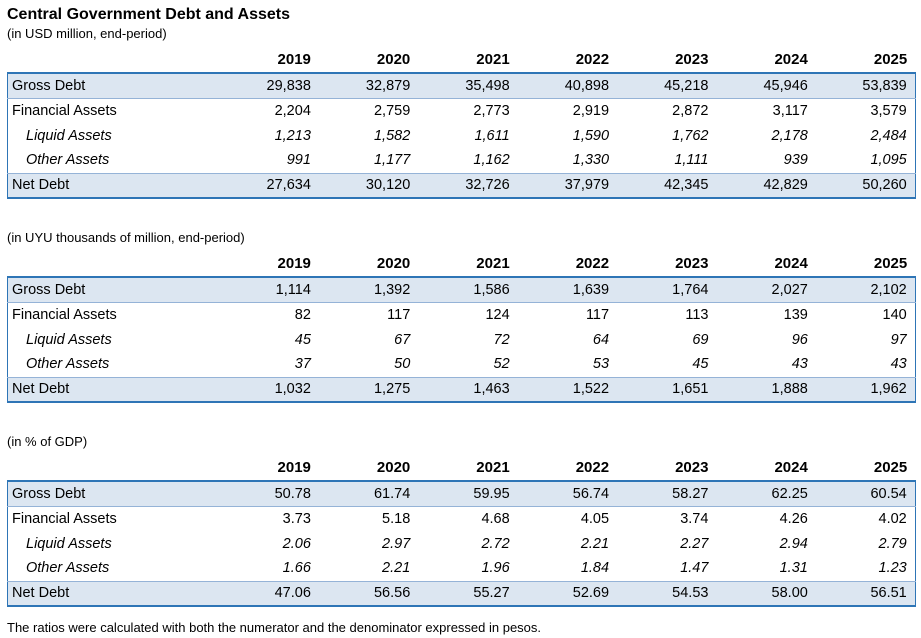  Describe the element at coordinates (468, 185) in the screenshot. I see `value-cell: 32,726` at that location.